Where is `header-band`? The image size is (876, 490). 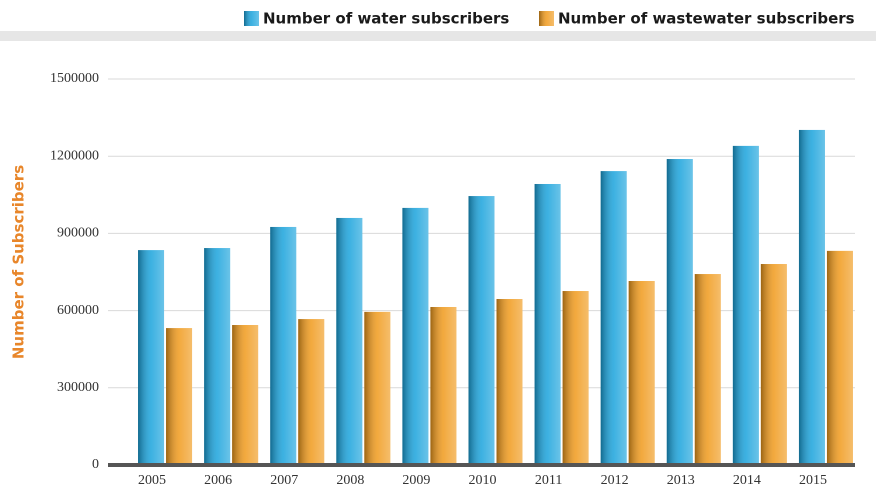 header-band is located at coordinates (438, 36).